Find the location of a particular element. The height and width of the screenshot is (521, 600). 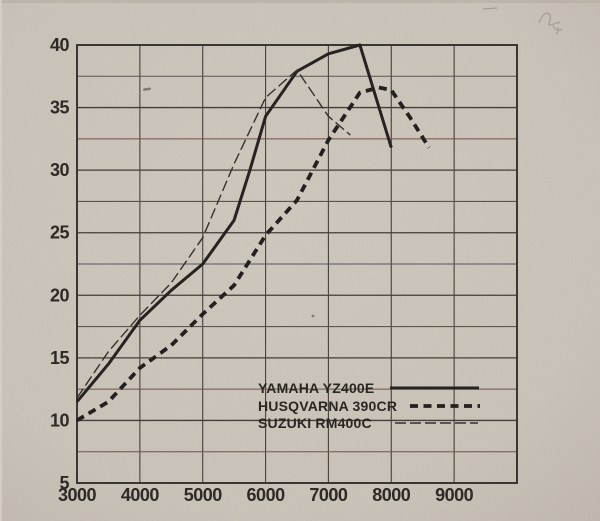

tick-label-x-8000: 8000 is located at coordinates (391, 495).